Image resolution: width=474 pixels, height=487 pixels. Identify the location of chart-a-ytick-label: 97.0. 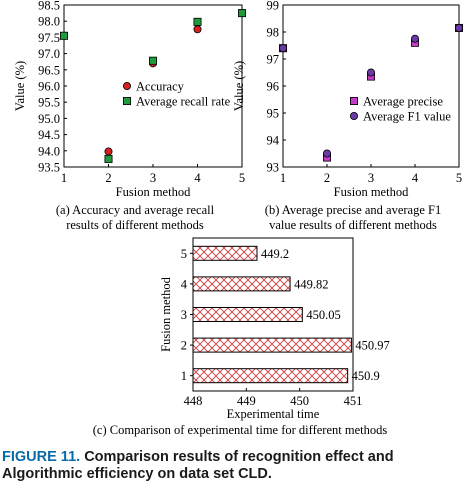
(49, 54).